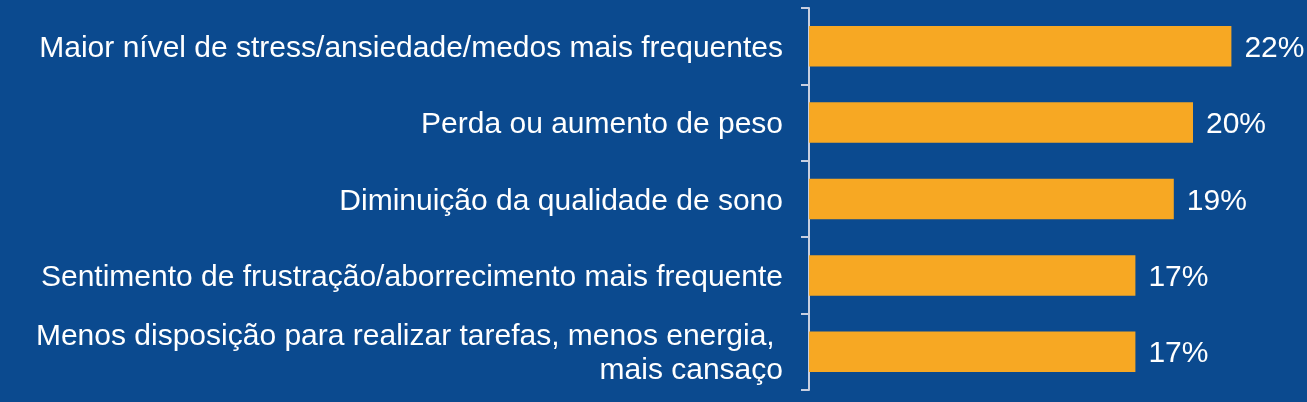 Image resolution: width=1307 pixels, height=402 pixels. I want to click on y-tick-label: Diminuição da qualidade de sono, so click(561, 199).